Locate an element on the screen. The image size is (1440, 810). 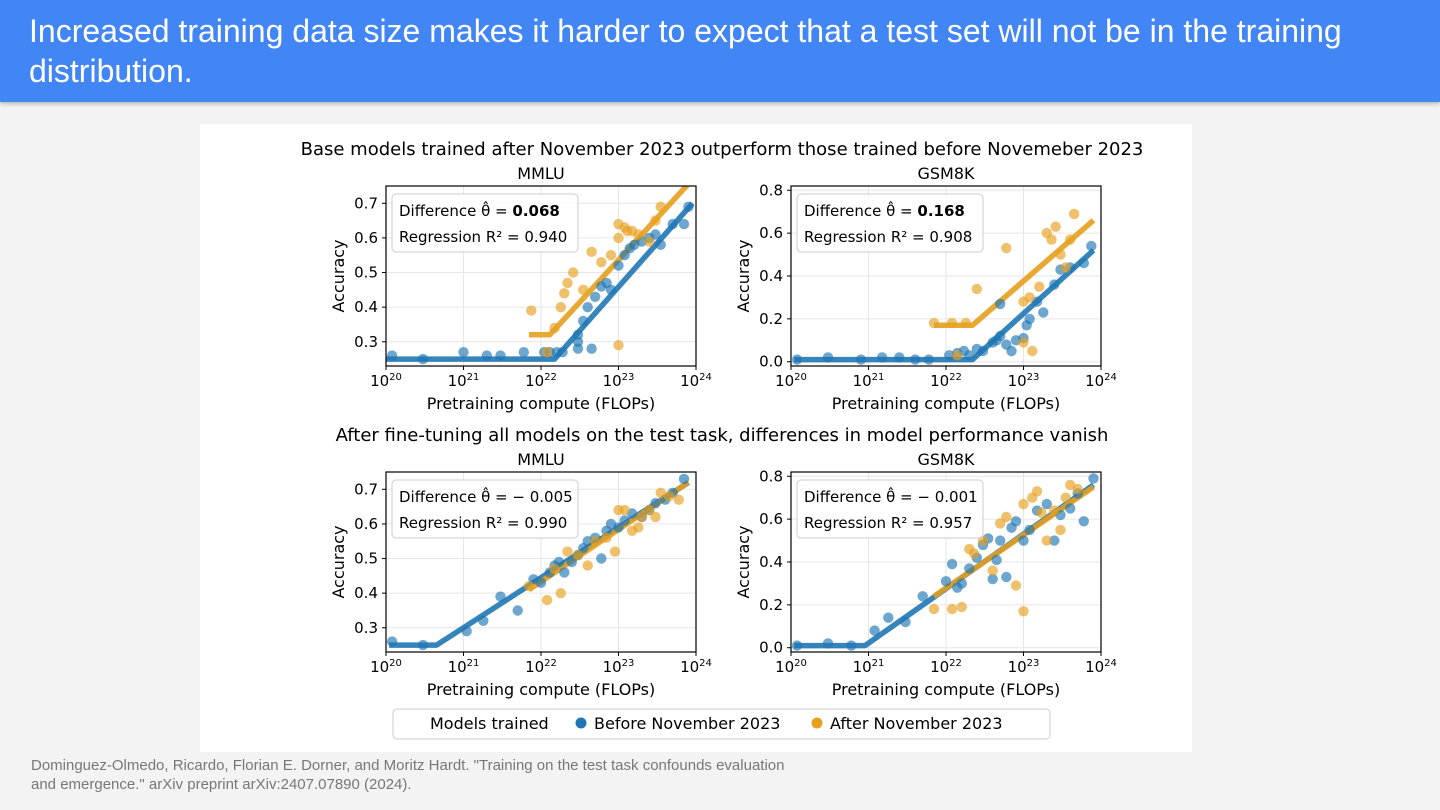
difference-text: Difference θ̂ = − 0.005 is located at coordinates (486, 496).